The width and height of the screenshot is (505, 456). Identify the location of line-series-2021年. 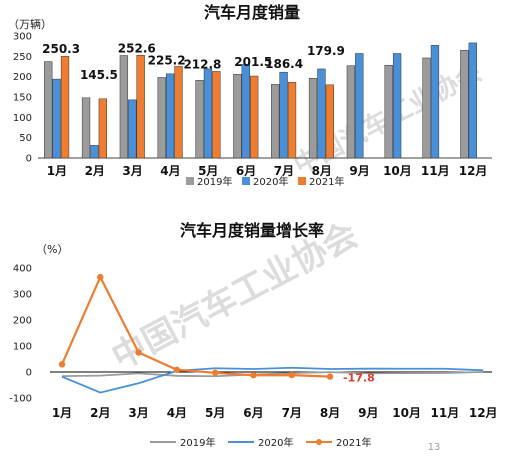
(195, 326).